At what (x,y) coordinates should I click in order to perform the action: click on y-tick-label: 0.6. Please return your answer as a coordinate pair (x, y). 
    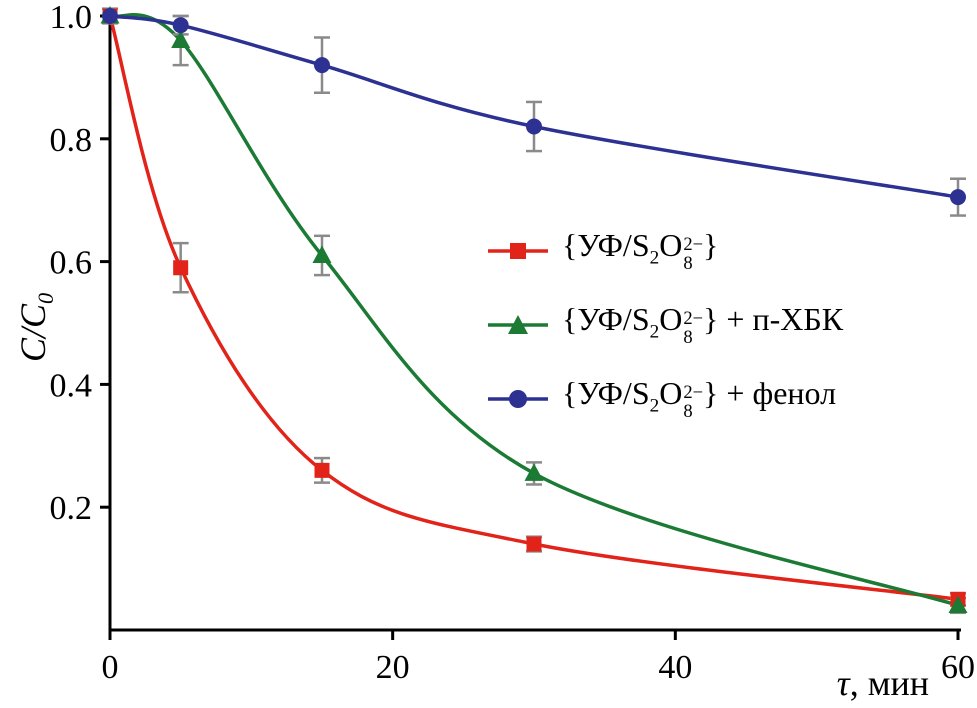
    Looking at the image, I should click on (71, 263).